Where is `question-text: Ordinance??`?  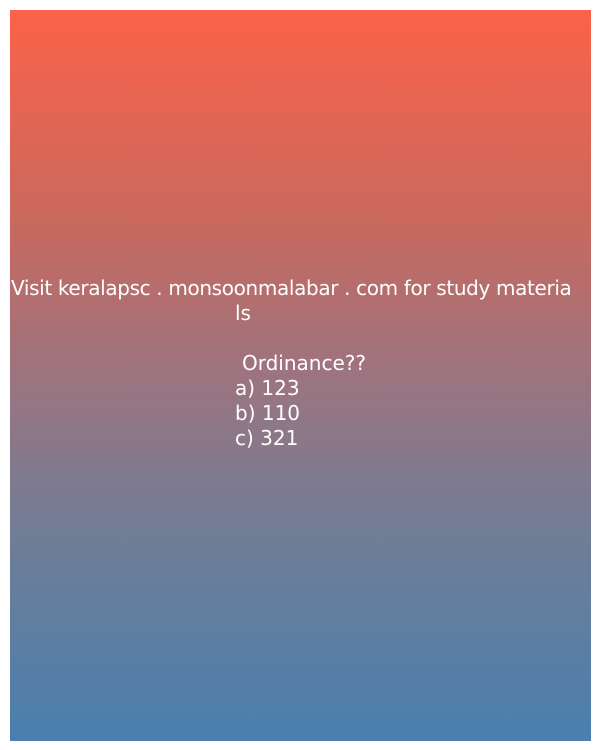
question-text: Ordinance?? is located at coordinates (304, 363).